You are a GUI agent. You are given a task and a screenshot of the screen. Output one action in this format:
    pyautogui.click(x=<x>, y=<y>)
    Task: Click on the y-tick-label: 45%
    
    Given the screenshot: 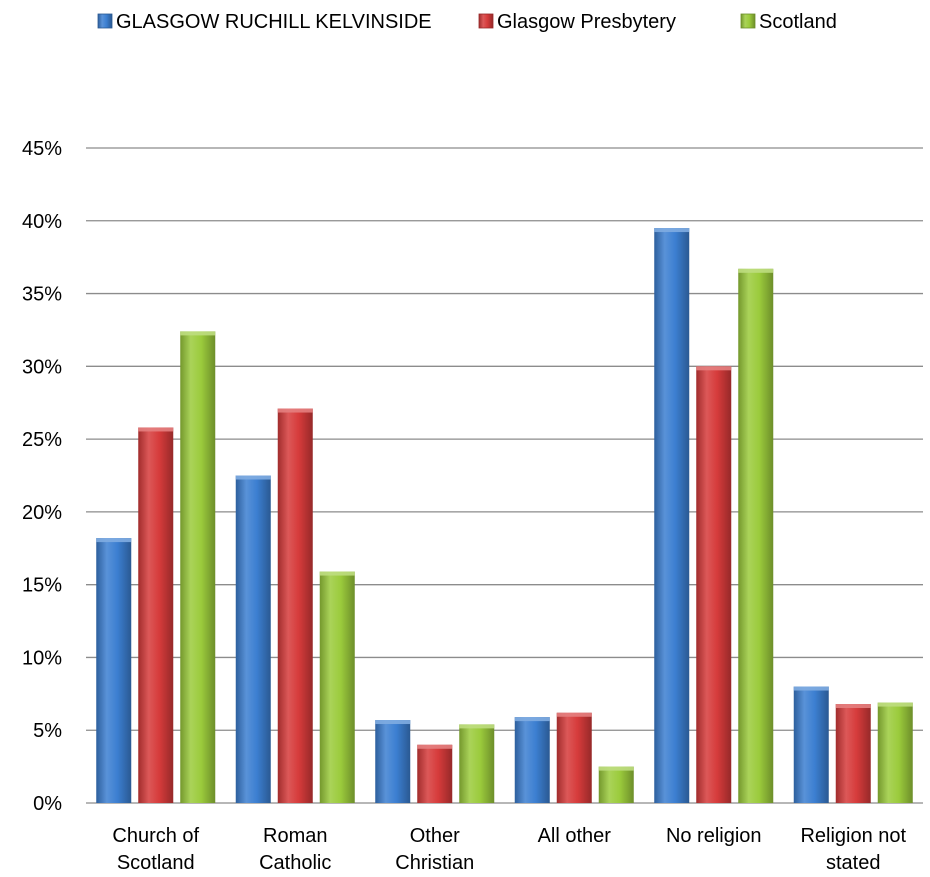 What is the action you would take?
    pyautogui.click(x=42, y=149)
    